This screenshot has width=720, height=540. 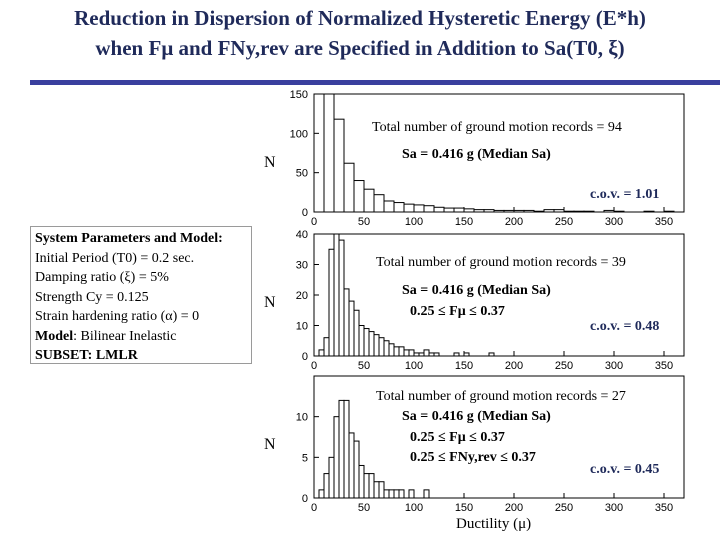 I want to click on y-tick-label: 30, so click(x=302, y=266).